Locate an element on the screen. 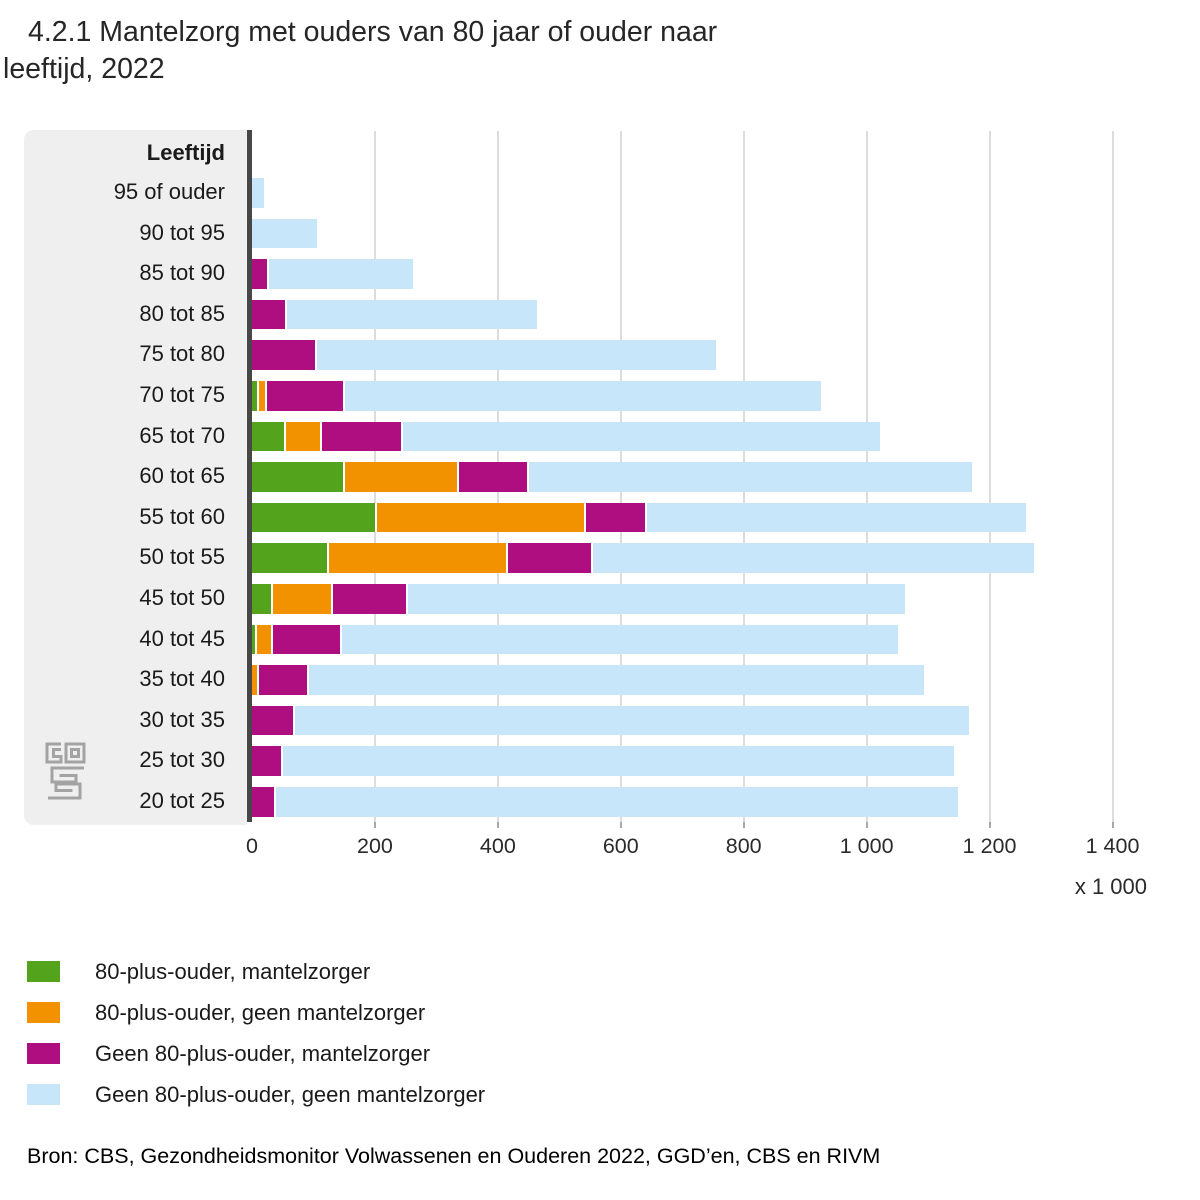 The height and width of the screenshot is (1200, 1200). legend-item: 80-plus-ouder, mantelzorger is located at coordinates (256, 971).